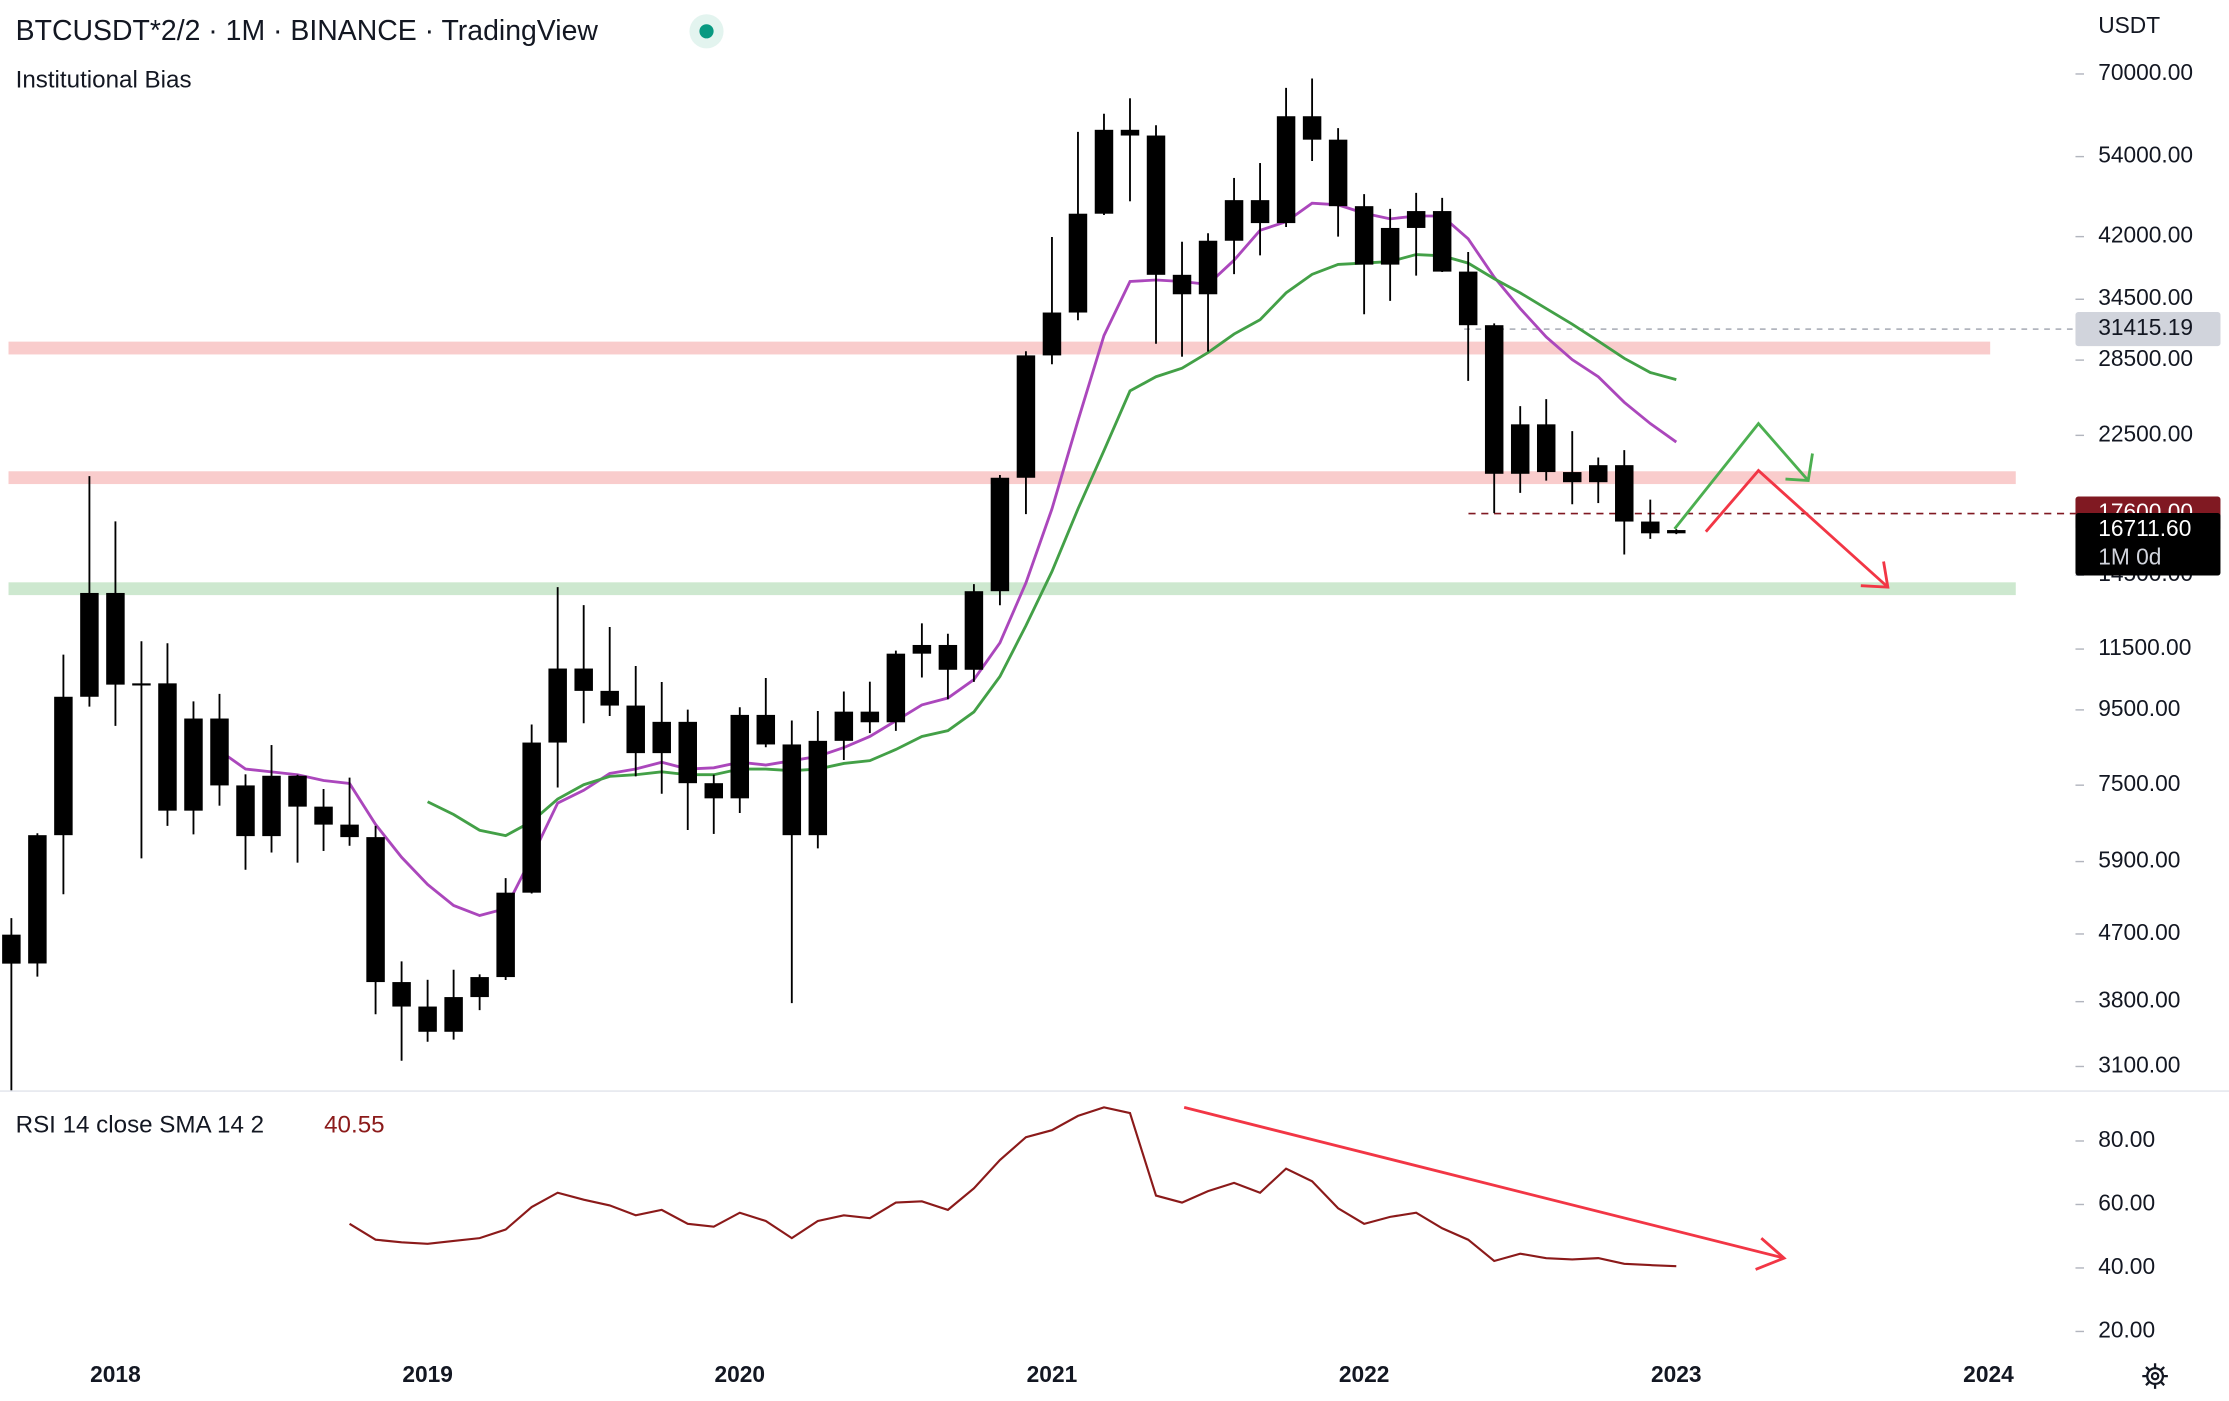 Image resolution: width=2229 pixels, height=1401 pixels. I want to click on y-tick-label: 3800.00, so click(2139, 1000).